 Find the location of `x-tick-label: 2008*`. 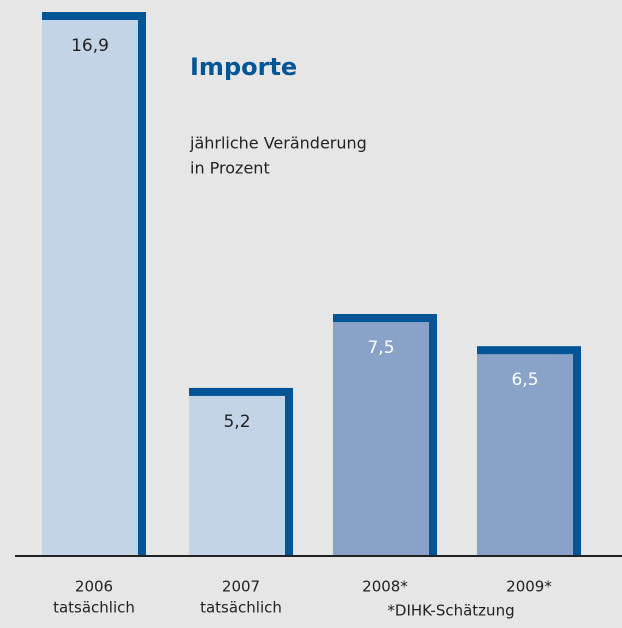

x-tick-label: 2008* is located at coordinates (385, 587).